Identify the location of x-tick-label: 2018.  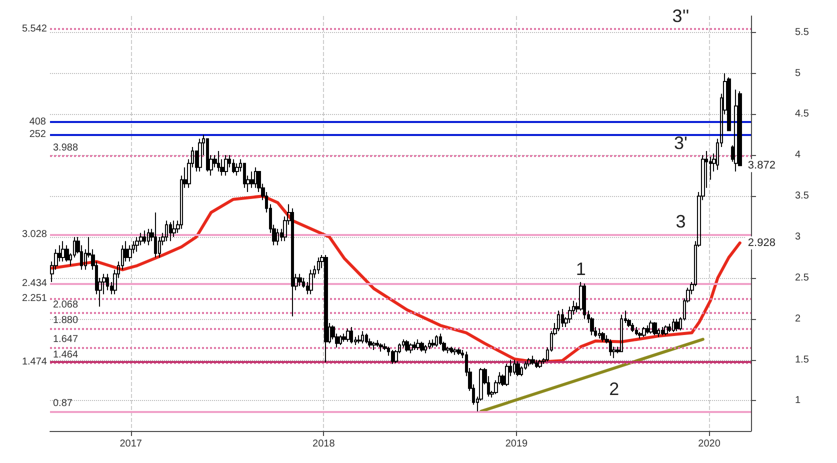
(324, 444).